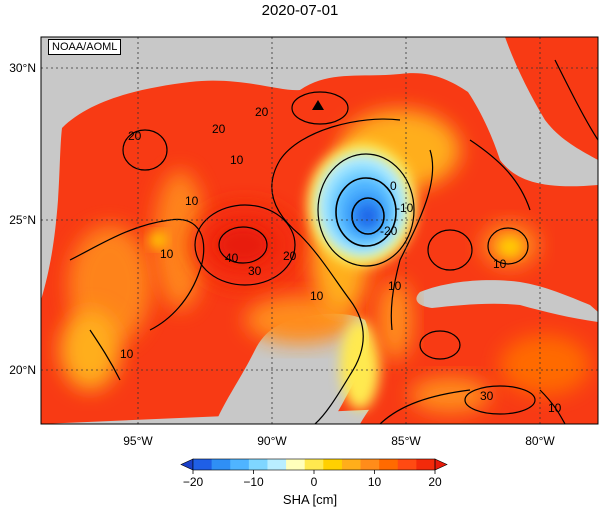 This screenshot has height=515, width=600. What do you see at coordinates (85, 47) in the screenshot?
I see `credit-label: NOAA/AOML` at bounding box center [85, 47].